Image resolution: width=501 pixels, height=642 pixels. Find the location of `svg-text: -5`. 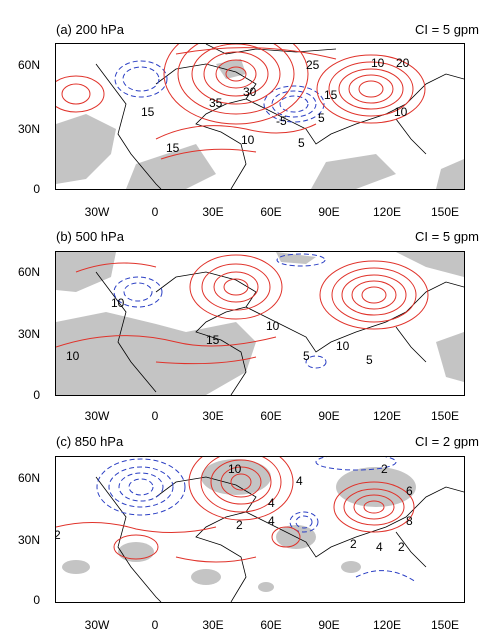

svg-text: -5 is located at coordinates (281, 121).